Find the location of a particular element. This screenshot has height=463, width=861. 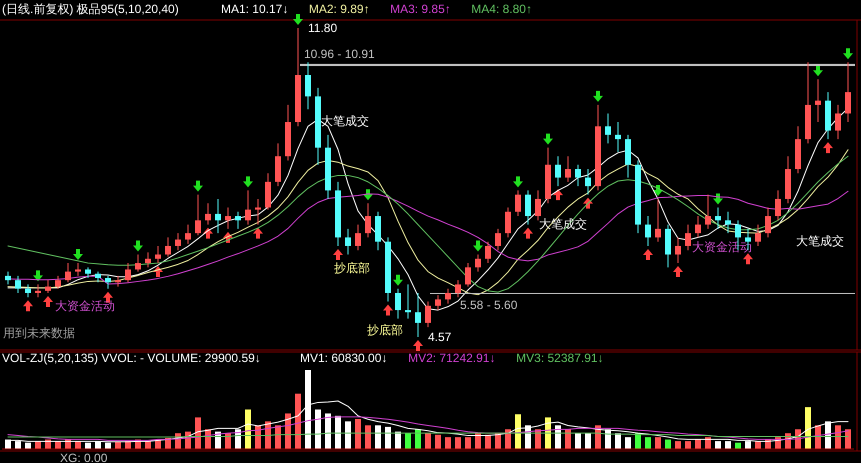

annotation: 大资金活动 is located at coordinates (85, 306).